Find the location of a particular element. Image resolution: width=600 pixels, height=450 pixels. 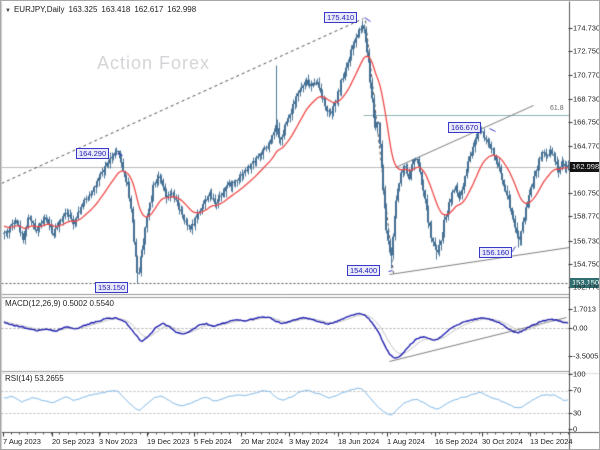

price-tick-label: 172.750 is located at coordinates (586, 51).